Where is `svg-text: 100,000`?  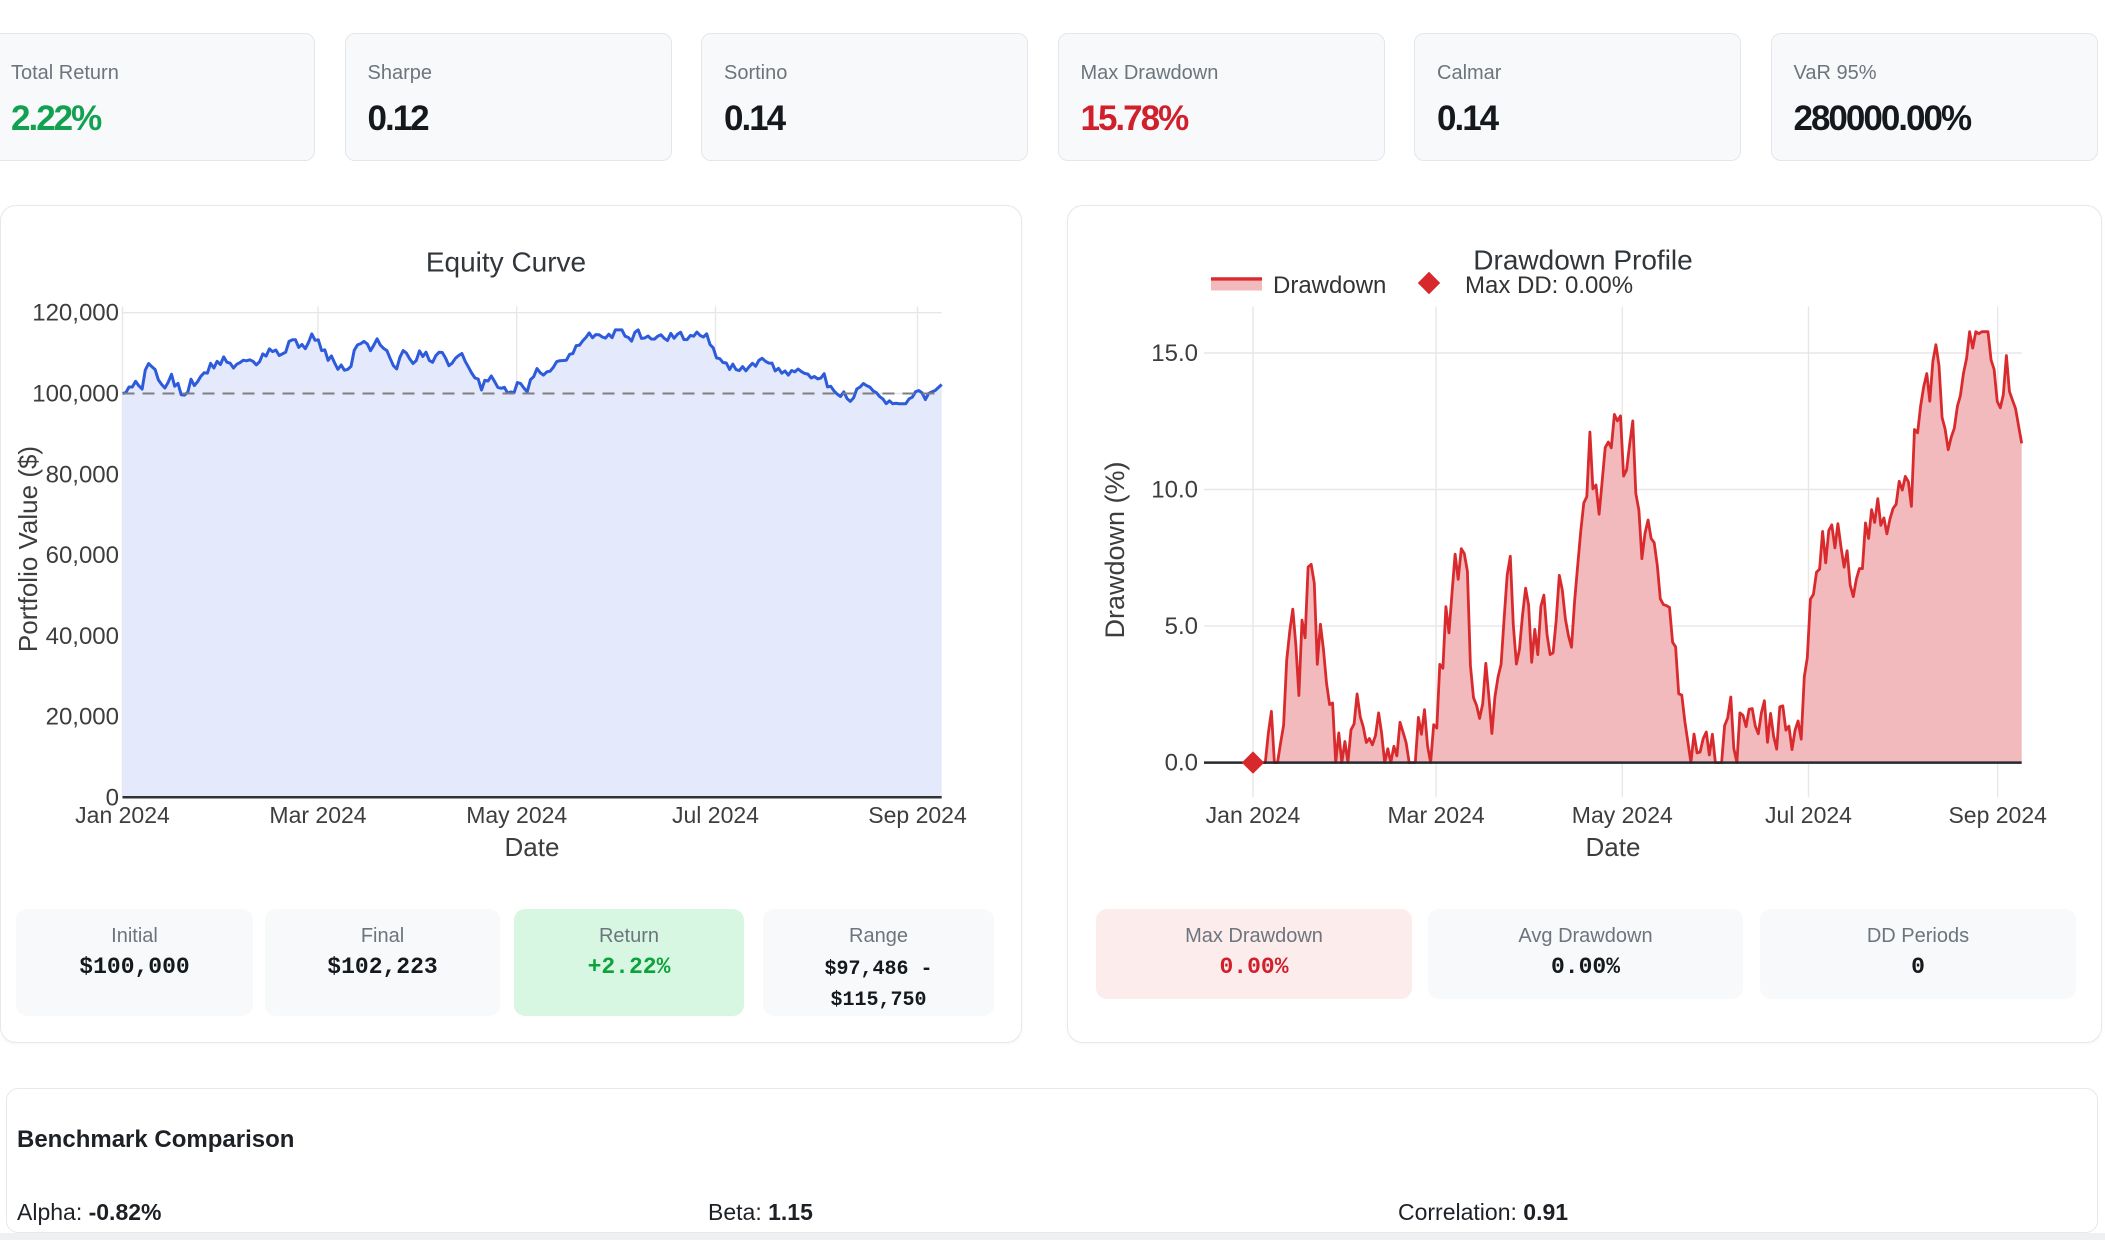
svg-text: 100,000 is located at coordinates (75, 394).